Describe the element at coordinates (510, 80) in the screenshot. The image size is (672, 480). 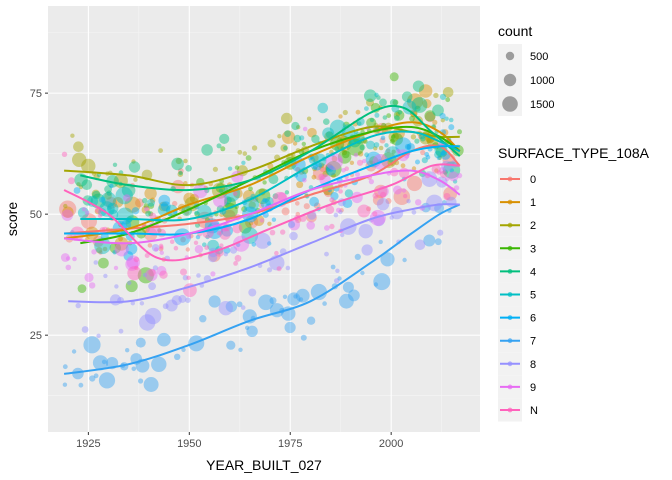
I see `size-legend-key` at that location.